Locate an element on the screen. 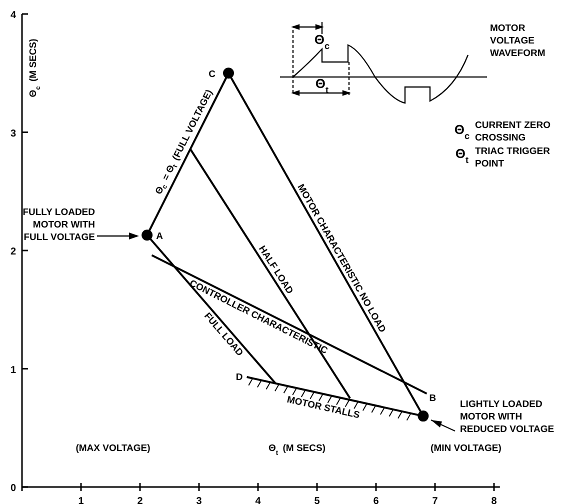 This screenshot has width=575, height=504. annotation: FULLY LOADED MOTOR WITH FULL VOLTAGE is located at coordinates (59, 225).